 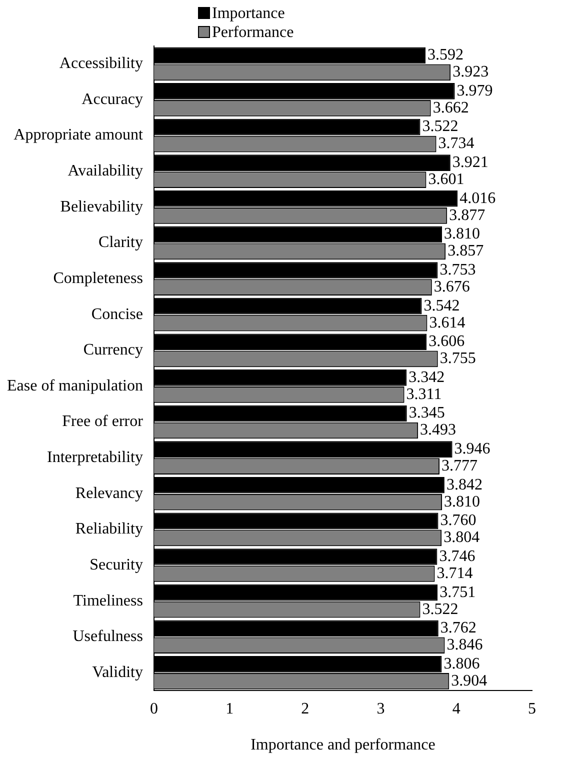 I want to click on data-label: 3.846, so click(x=464, y=645).